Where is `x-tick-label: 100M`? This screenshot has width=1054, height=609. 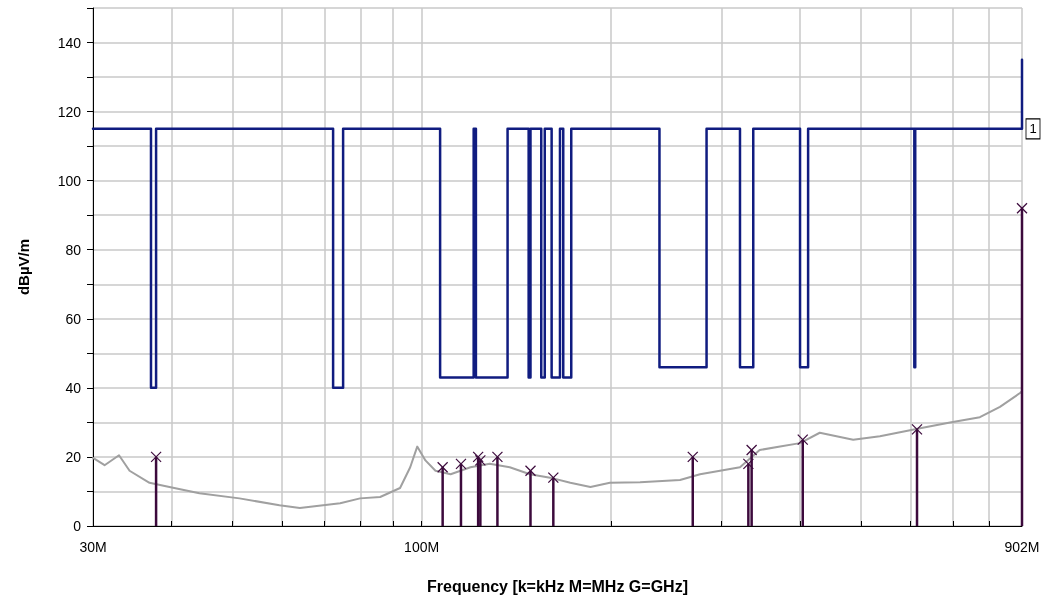
x-tick-label: 100M is located at coordinates (422, 547).